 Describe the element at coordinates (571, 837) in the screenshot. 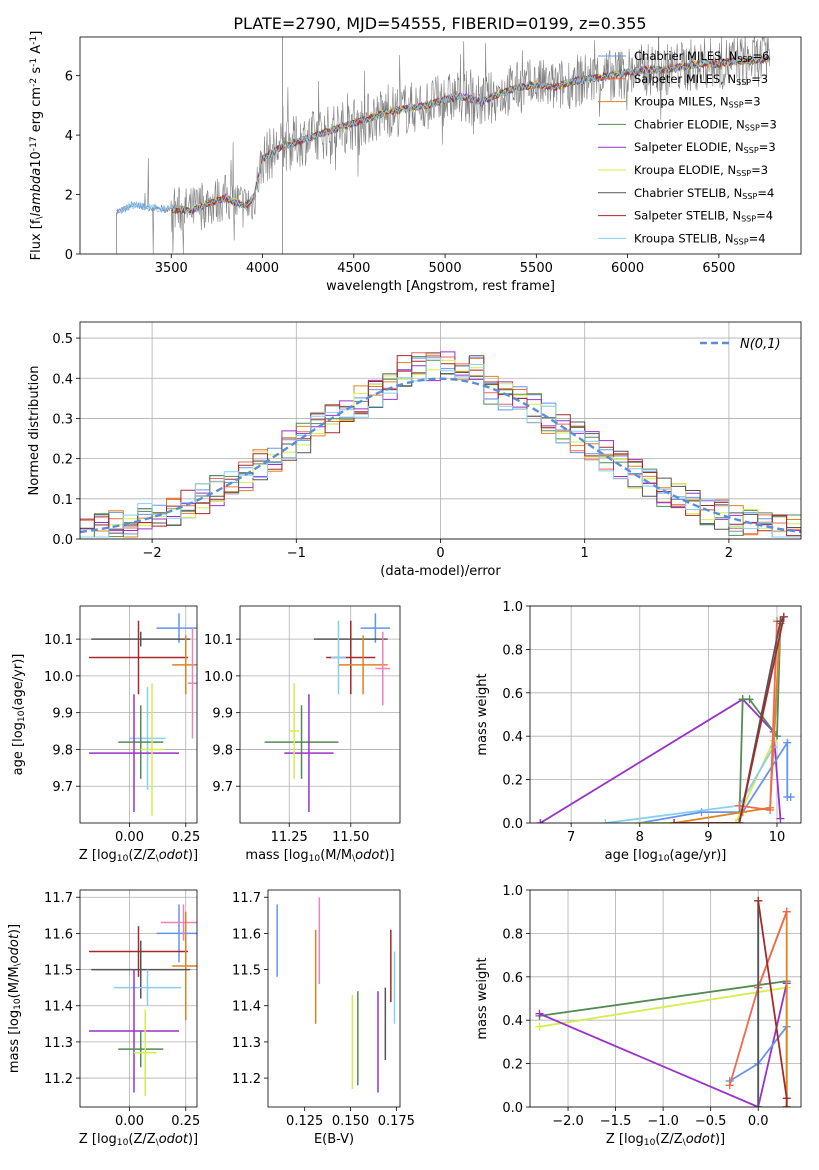

I see `x-tick-label: 7` at that location.